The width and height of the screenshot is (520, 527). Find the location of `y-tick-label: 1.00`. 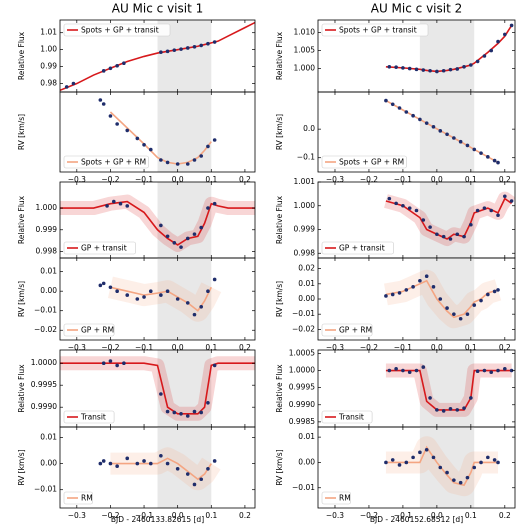

y-tick-label: 1.00 is located at coordinates (48, 49).